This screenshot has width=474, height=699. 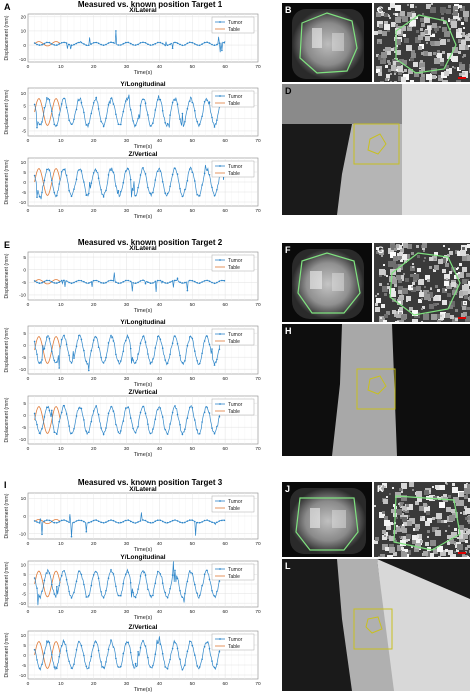 I want to click on table-series-line, so click(x=47, y=182).